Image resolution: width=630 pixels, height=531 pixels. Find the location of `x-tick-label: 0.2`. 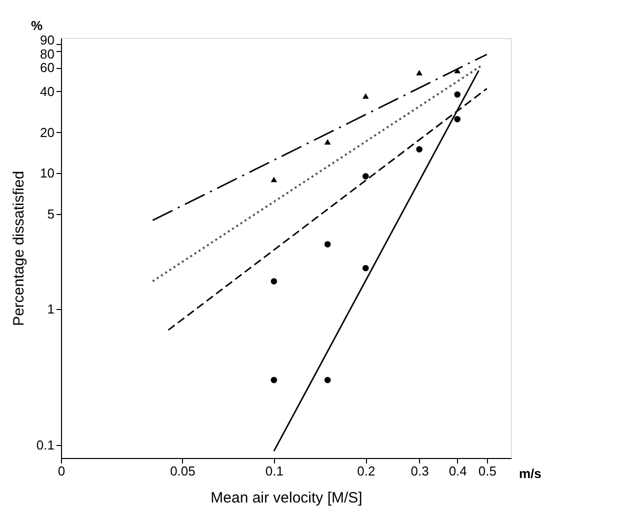

x-tick-label: 0.2 is located at coordinates (366, 471).